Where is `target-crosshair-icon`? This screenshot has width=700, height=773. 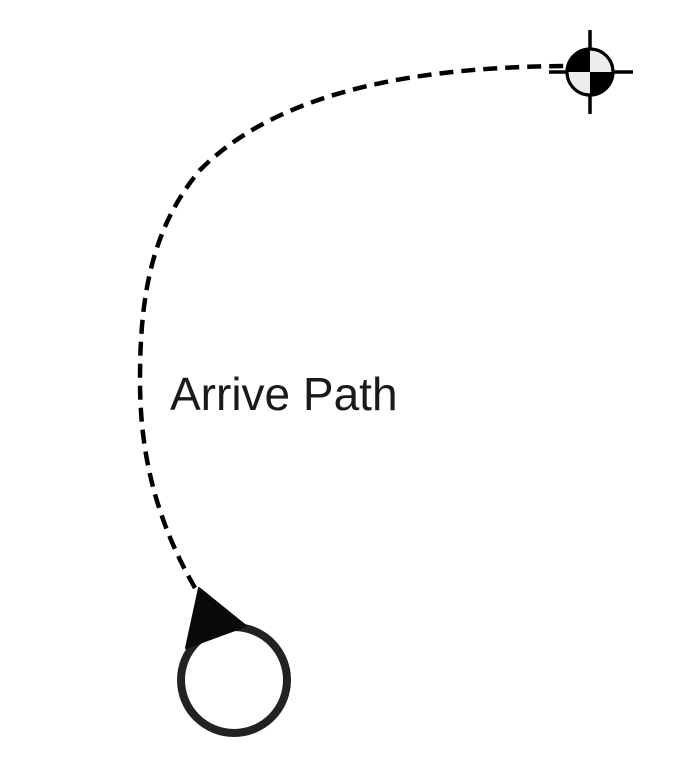
target-crosshair-icon is located at coordinates (591, 72).